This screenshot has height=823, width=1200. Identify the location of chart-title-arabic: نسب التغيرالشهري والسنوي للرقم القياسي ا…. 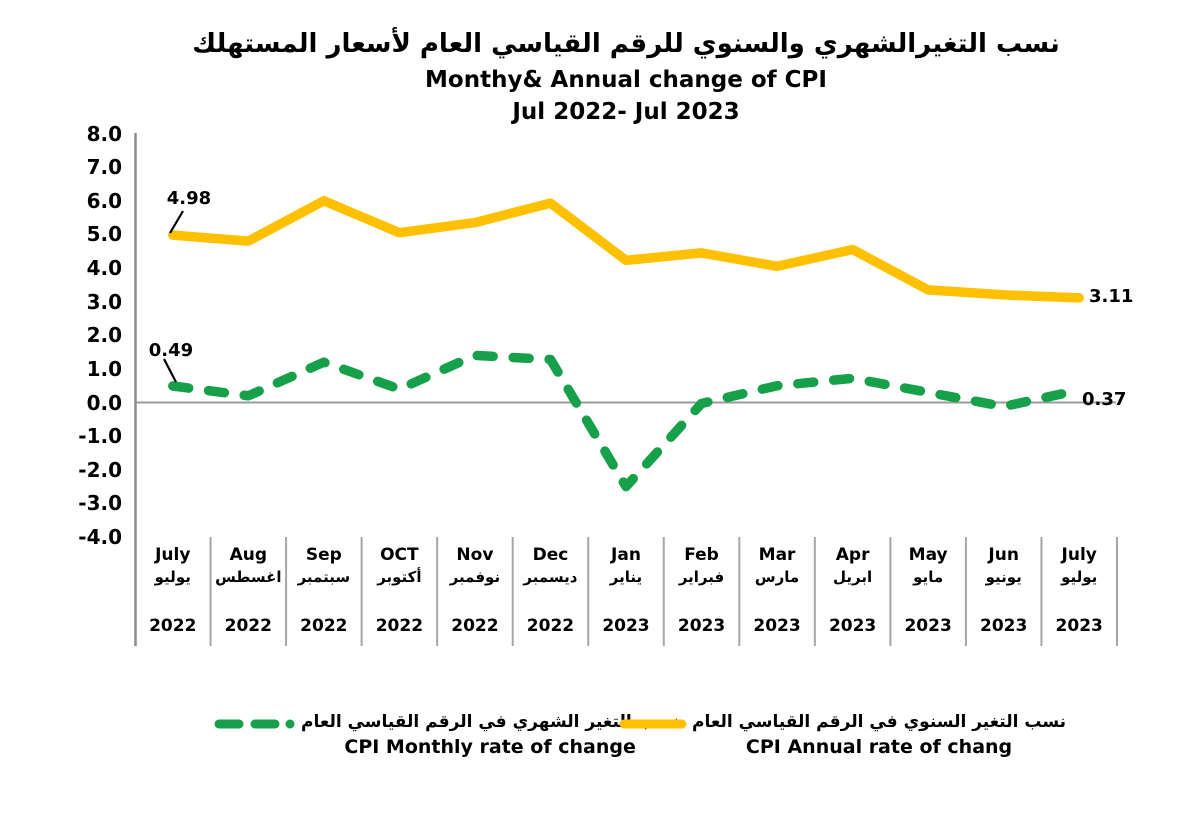
(626, 44).